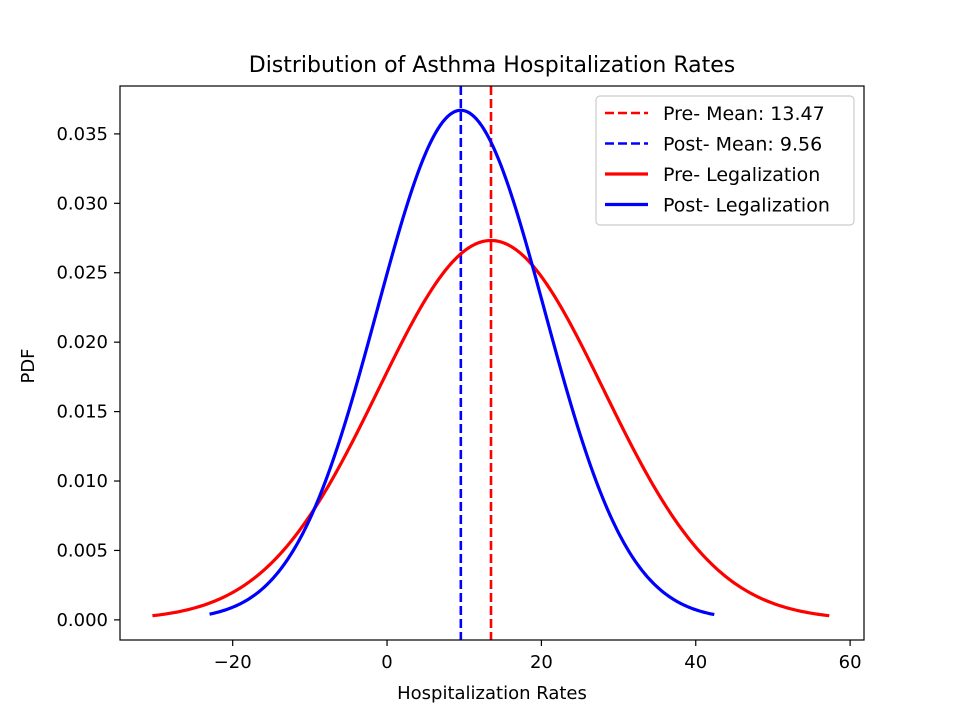 The width and height of the screenshot is (960, 720). I want to click on legend-label: Post- Mean: 9.56, so click(742, 145).